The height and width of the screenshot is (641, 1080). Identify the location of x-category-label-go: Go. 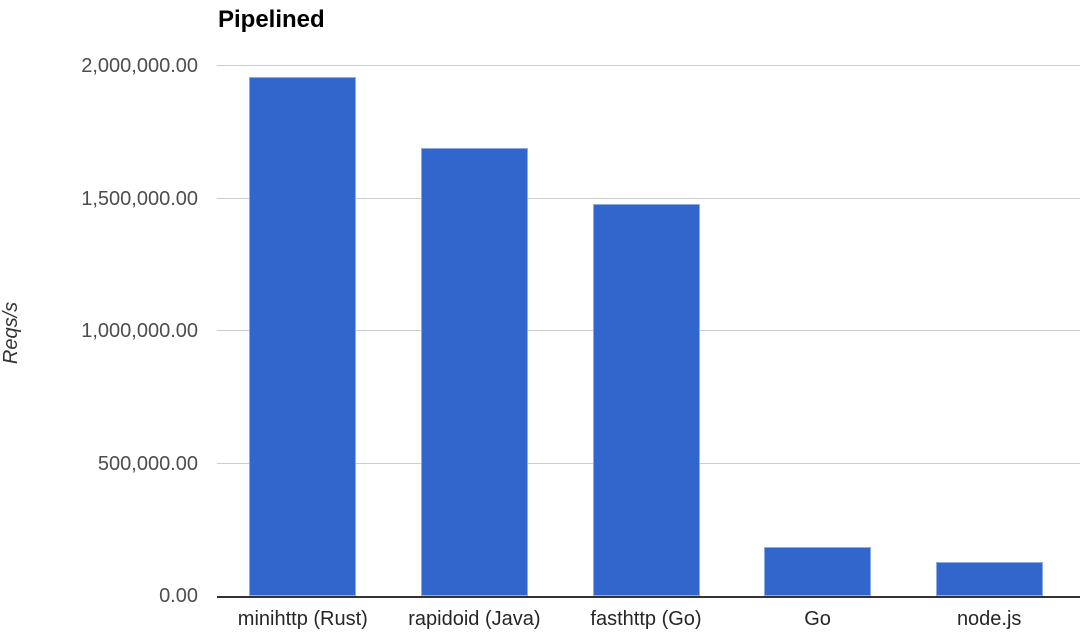
(817, 619).